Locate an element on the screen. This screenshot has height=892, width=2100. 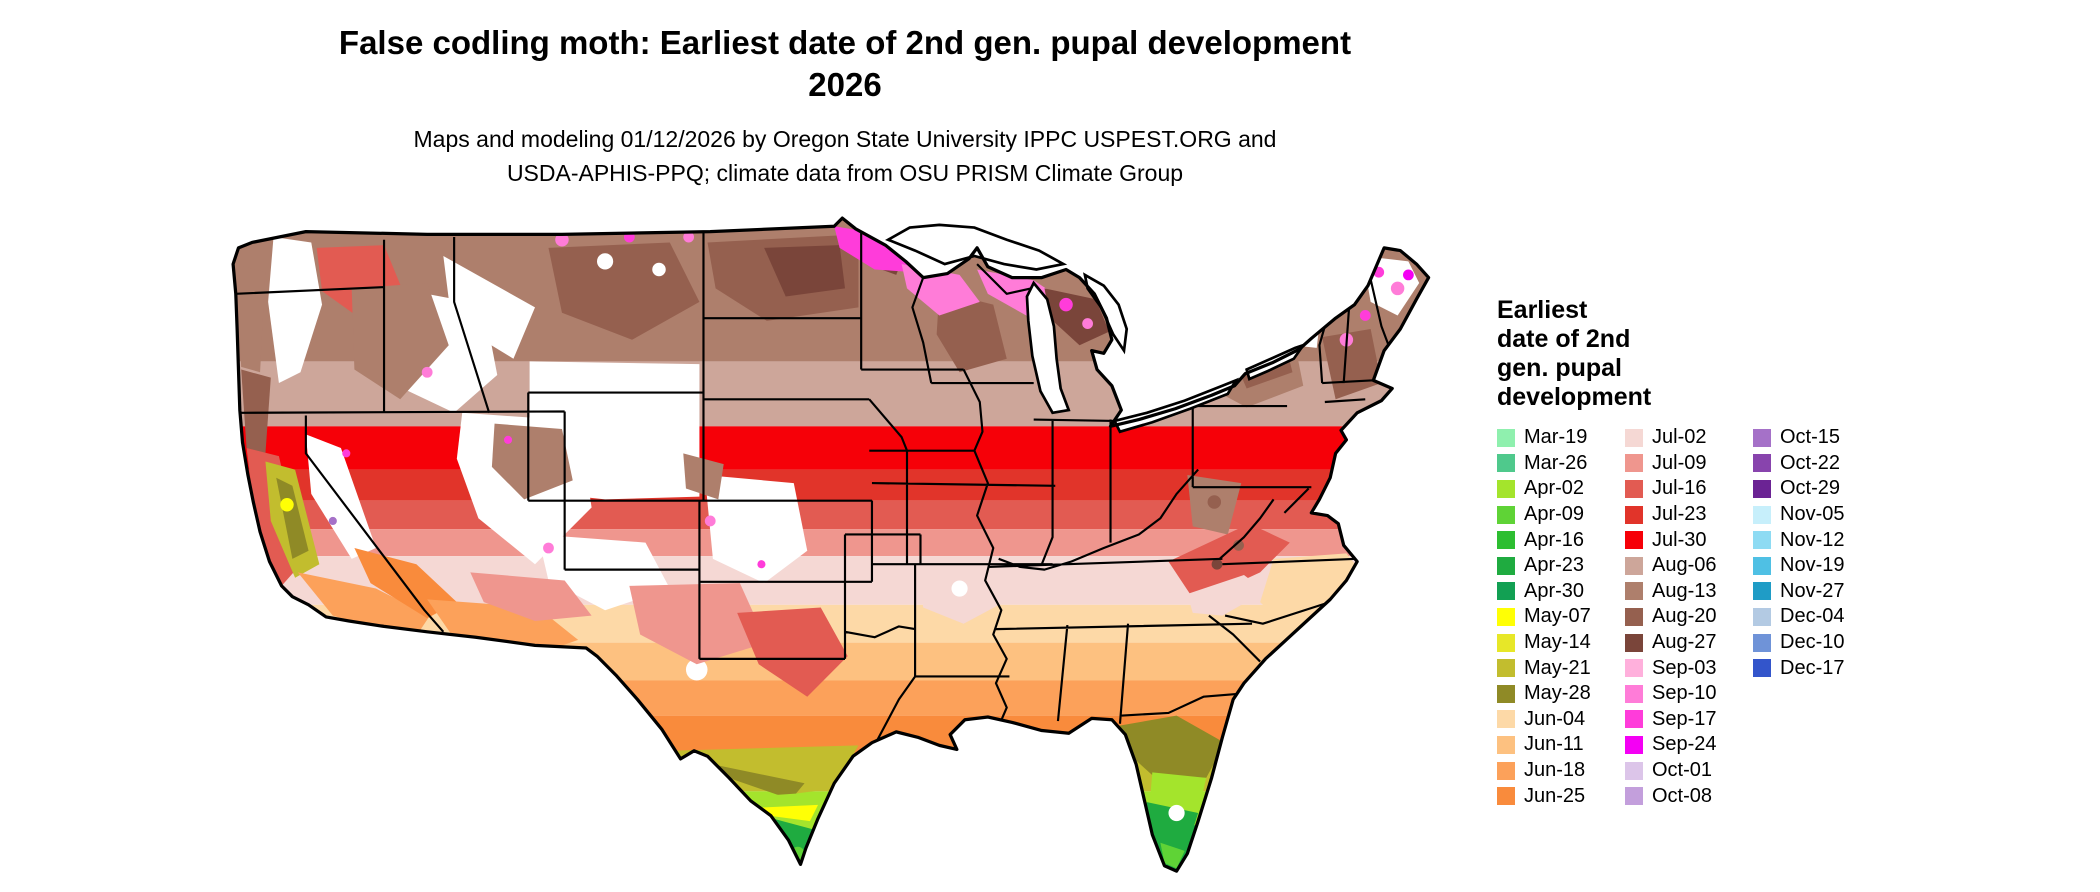
legend-item: May-21 is located at coordinates (1548, 668).